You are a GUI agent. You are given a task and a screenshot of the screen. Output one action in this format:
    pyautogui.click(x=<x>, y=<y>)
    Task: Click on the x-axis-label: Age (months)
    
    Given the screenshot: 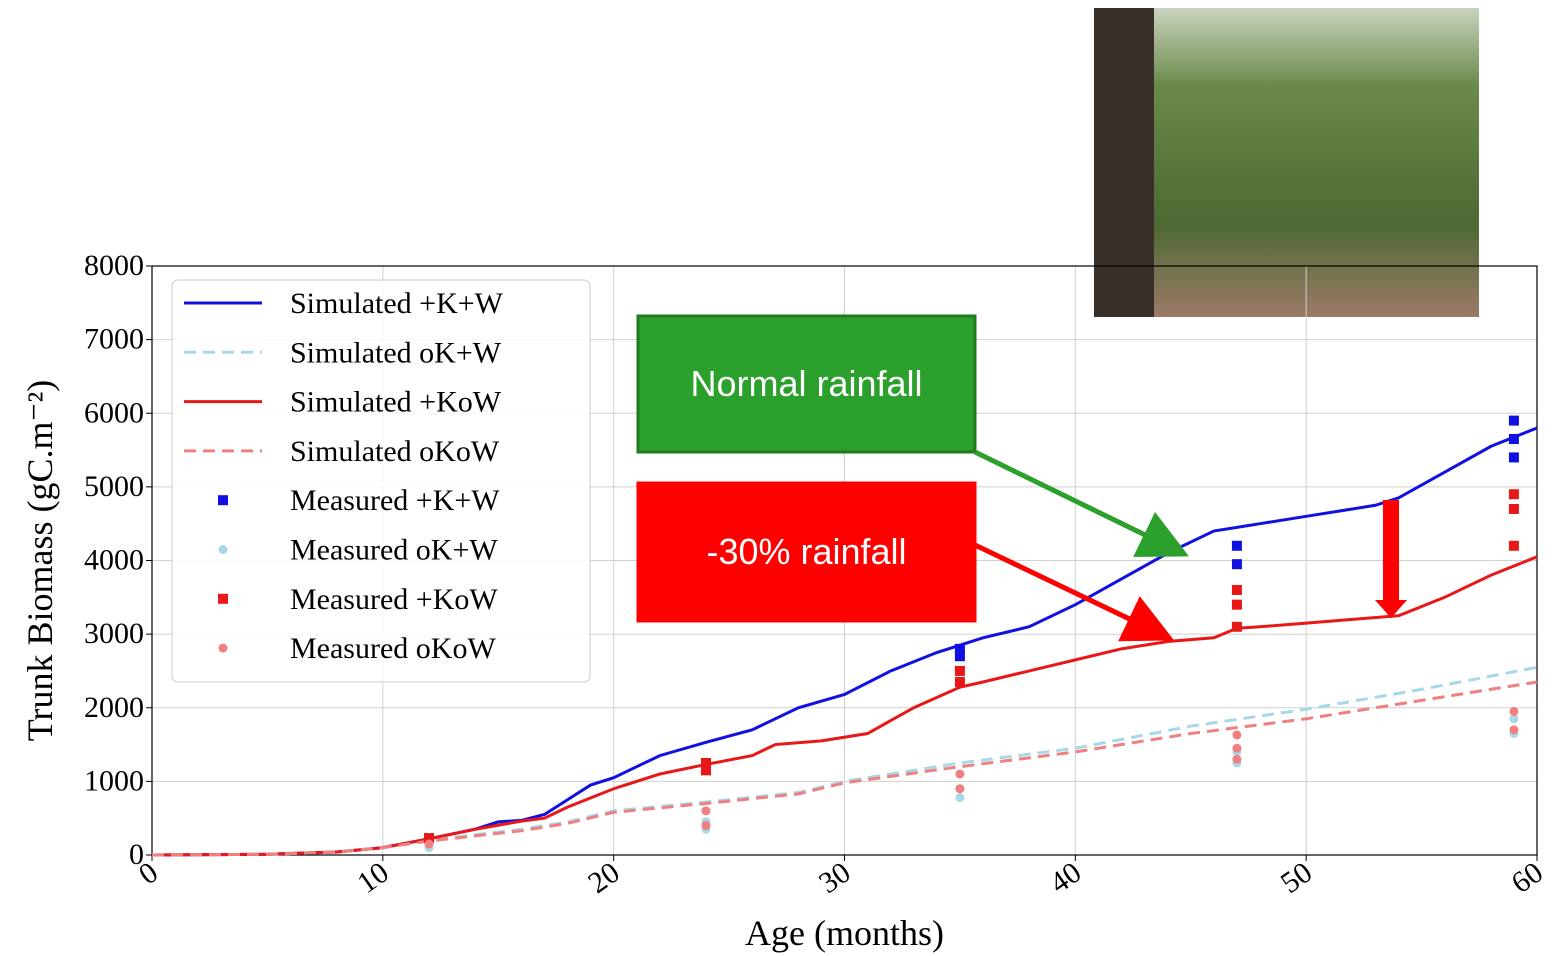 What is the action you would take?
    pyautogui.click(x=844, y=933)
    